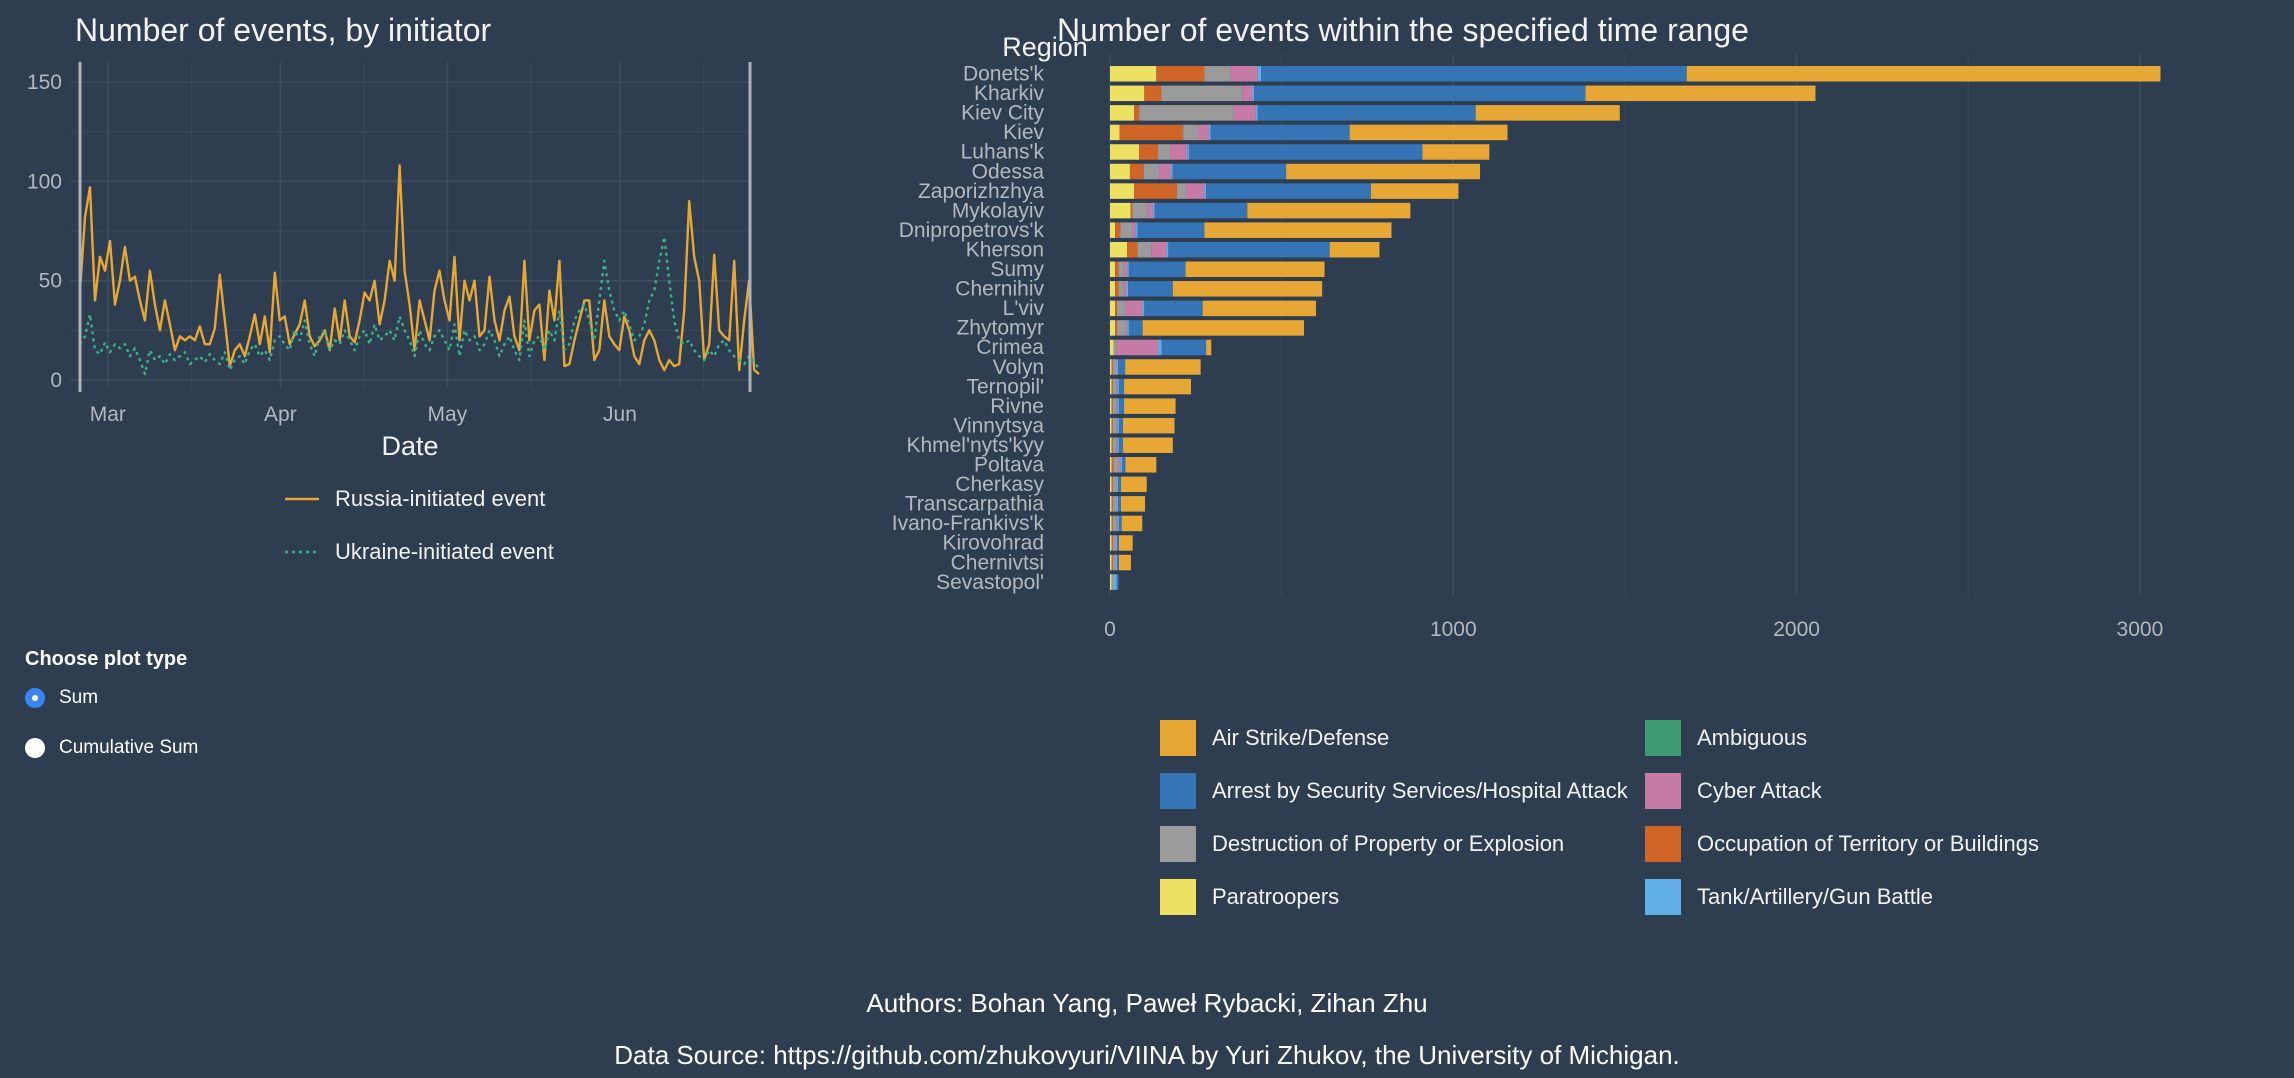  Describe the element at coordinates (1018, 367) in the screenshot. I see `region-label: Volyn` at that location.